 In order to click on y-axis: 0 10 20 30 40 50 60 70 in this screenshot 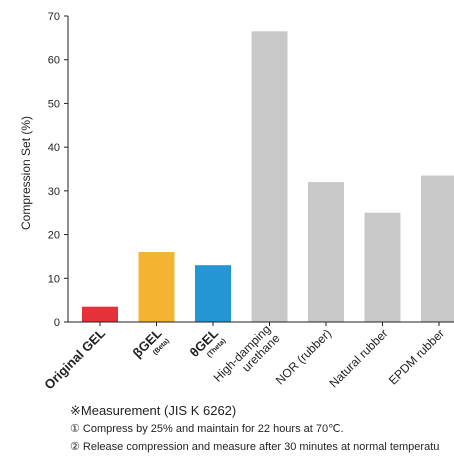, I will do `click(58, 170)`.